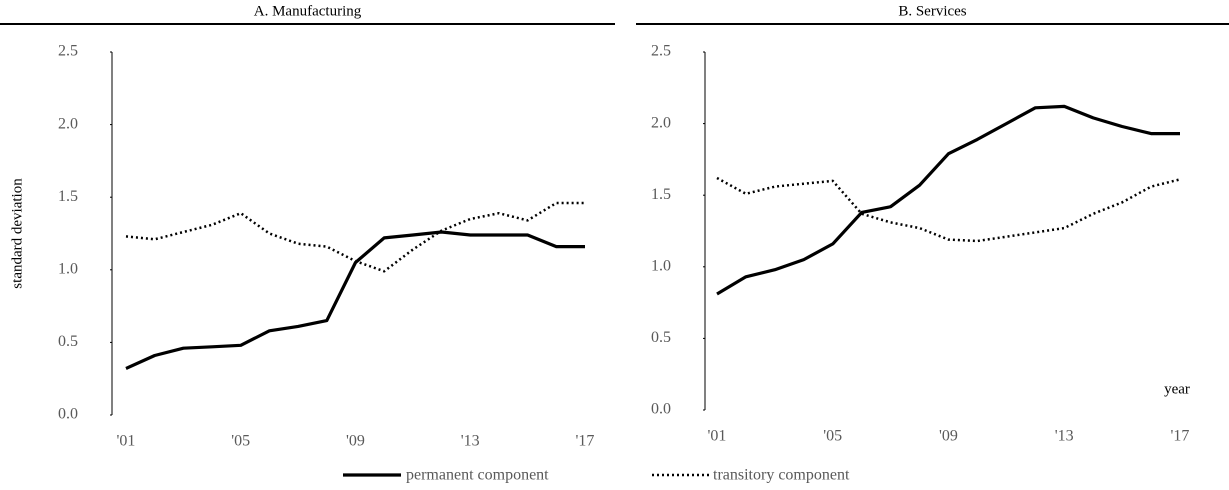  Describe the element at coordinates (1177, 389) in the screenshot. I see `x-axis-label: year` at that location.